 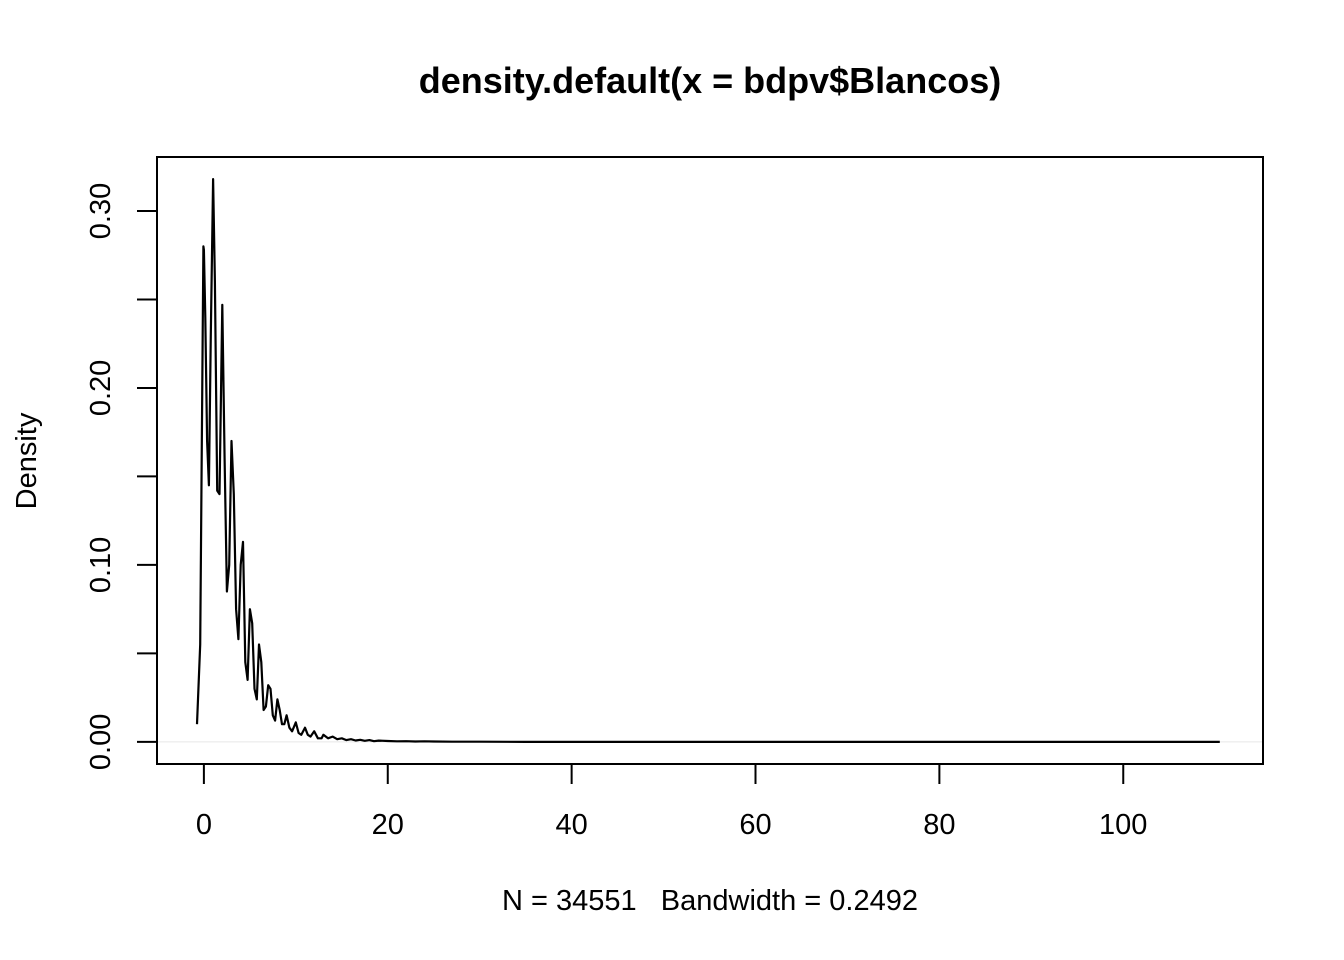 I want to click on y-axis: 0.00 0.10 0.20 0.30, so click(x=121, y=476).